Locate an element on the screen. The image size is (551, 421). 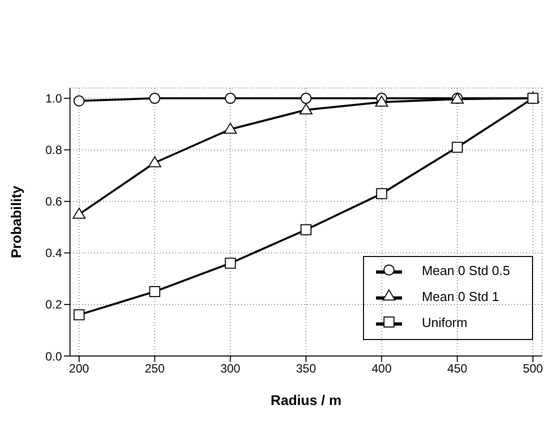
legend-label: Mean 0 Std 0.5 is located at coordinates (466, 270).